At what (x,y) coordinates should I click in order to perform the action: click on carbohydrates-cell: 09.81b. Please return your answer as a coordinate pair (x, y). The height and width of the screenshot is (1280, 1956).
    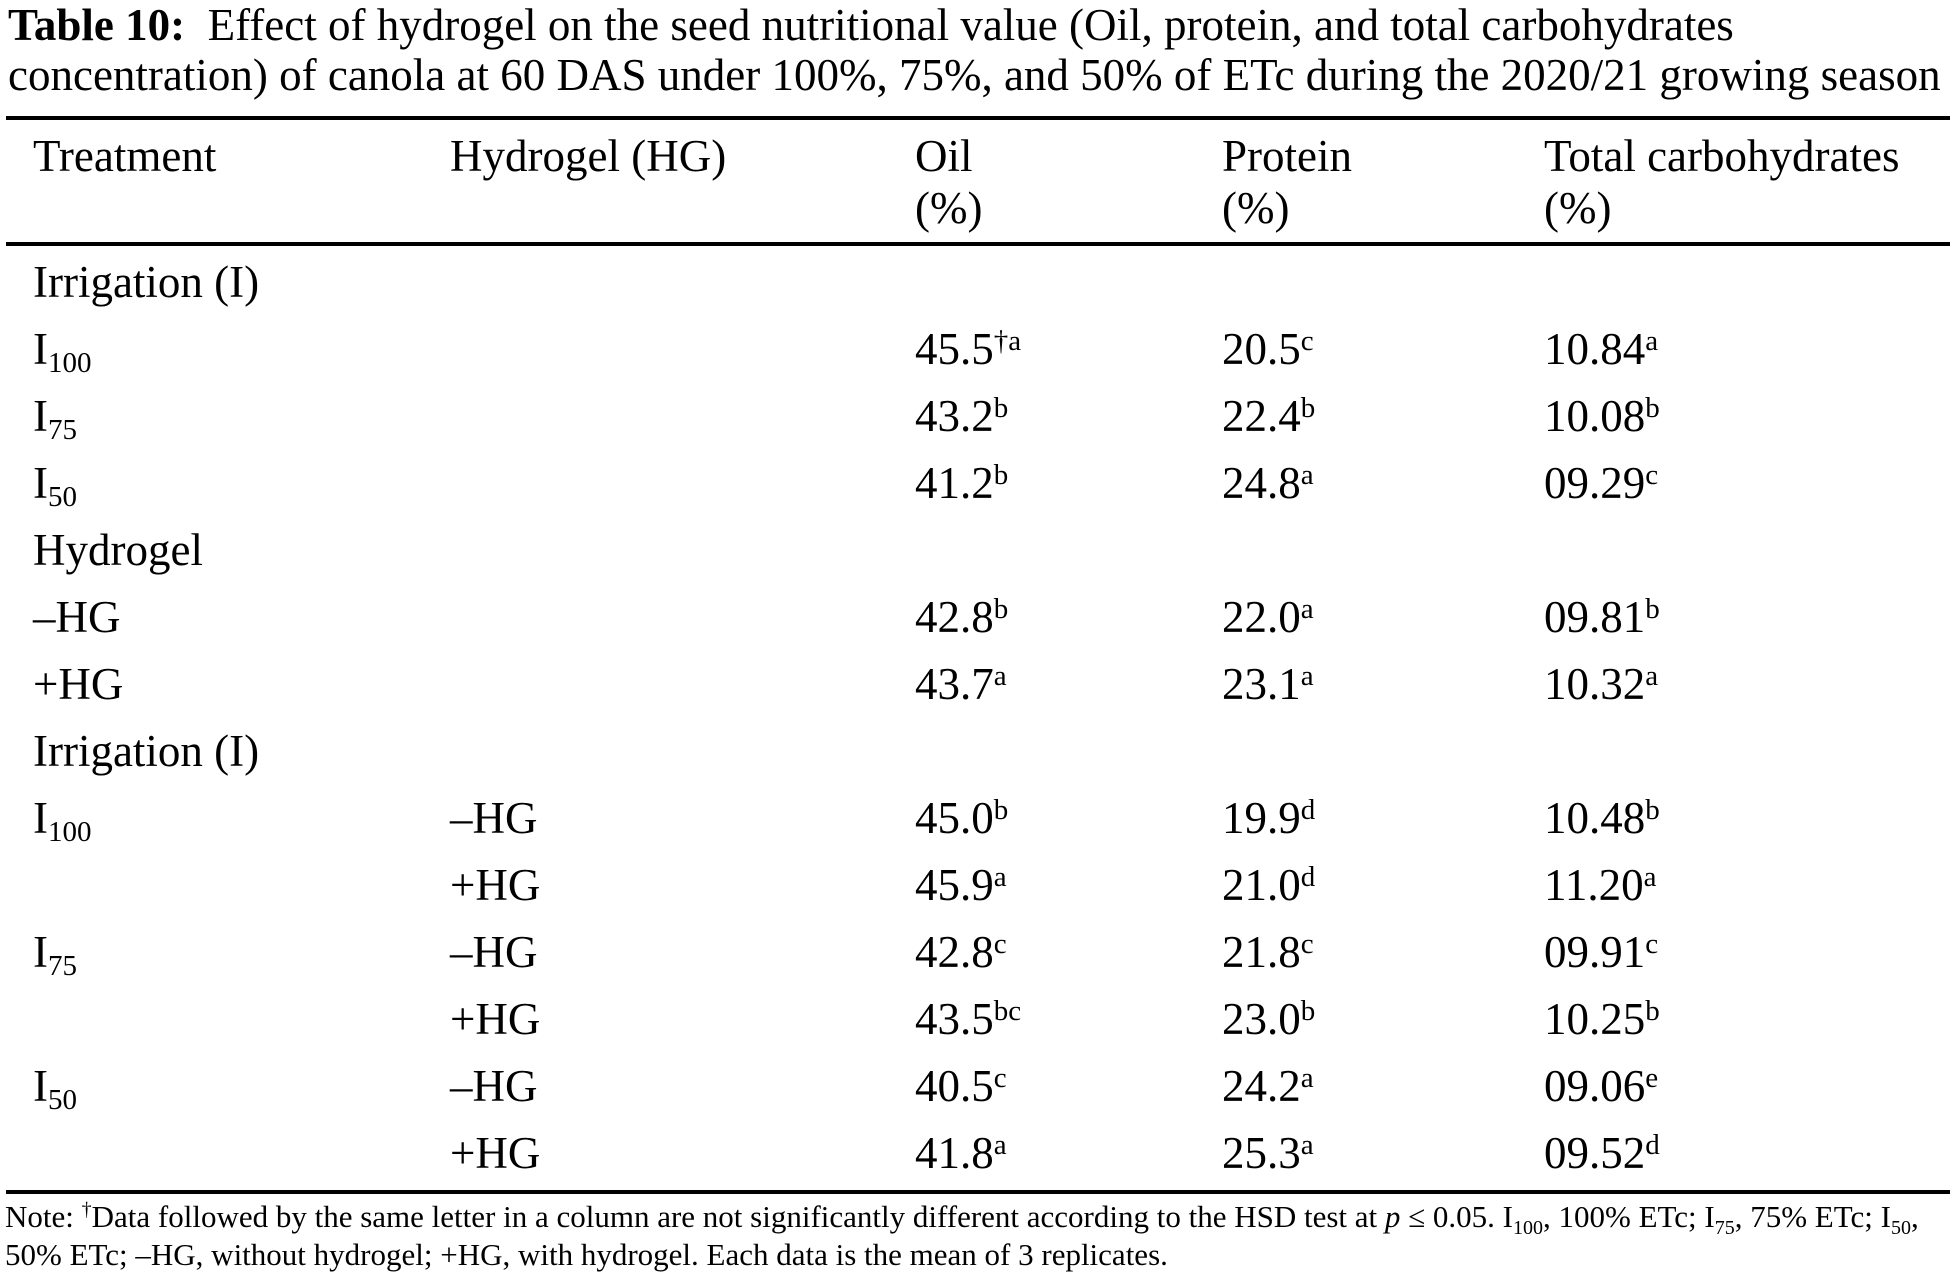
    Looking at the image, I should click on (1747, 617).